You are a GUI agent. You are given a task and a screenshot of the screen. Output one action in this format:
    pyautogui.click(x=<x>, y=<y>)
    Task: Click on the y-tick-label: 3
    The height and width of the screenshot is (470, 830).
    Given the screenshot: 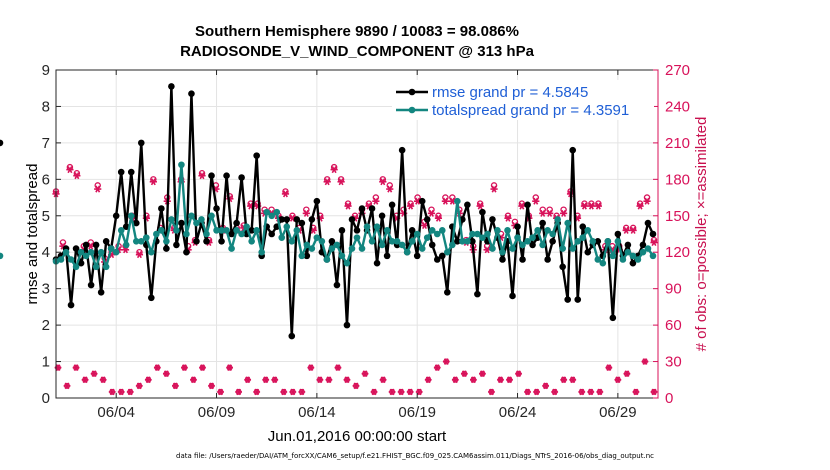 What is the action you would take?
    pyautogui.click(x=46, y=289)
    